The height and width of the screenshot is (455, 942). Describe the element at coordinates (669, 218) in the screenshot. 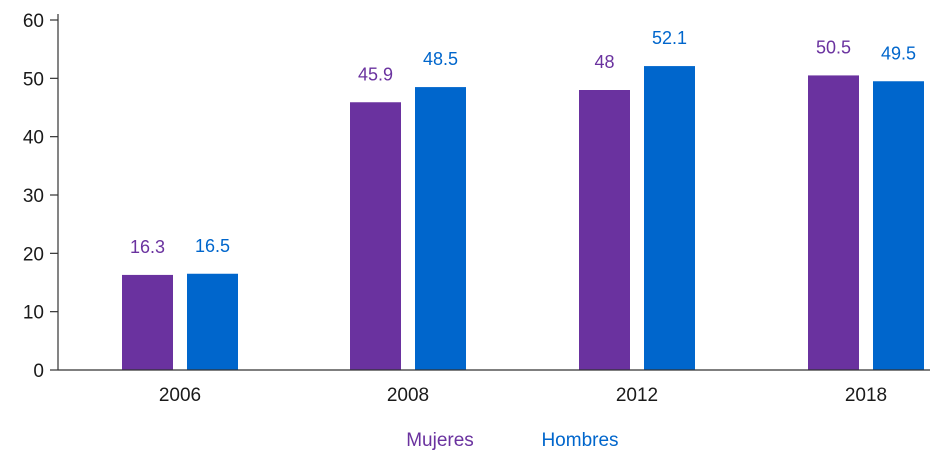

I see `bar-hombres-2012` at that location.